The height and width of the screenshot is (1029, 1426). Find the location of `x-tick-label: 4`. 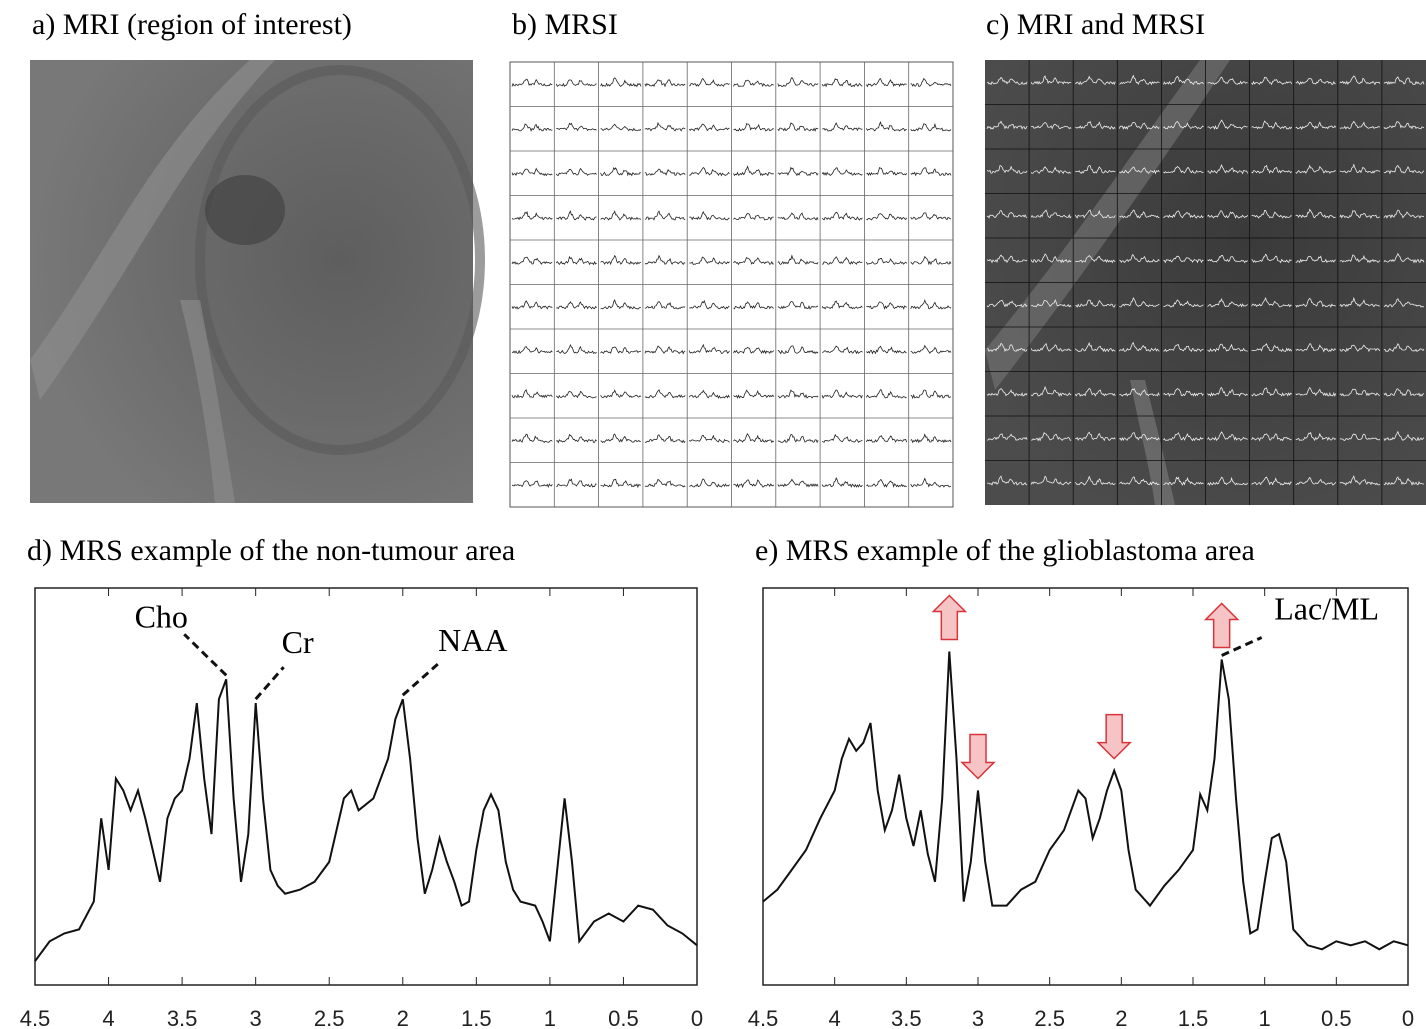

x-tick-label: 4 is located at coordinates (835, 1017).